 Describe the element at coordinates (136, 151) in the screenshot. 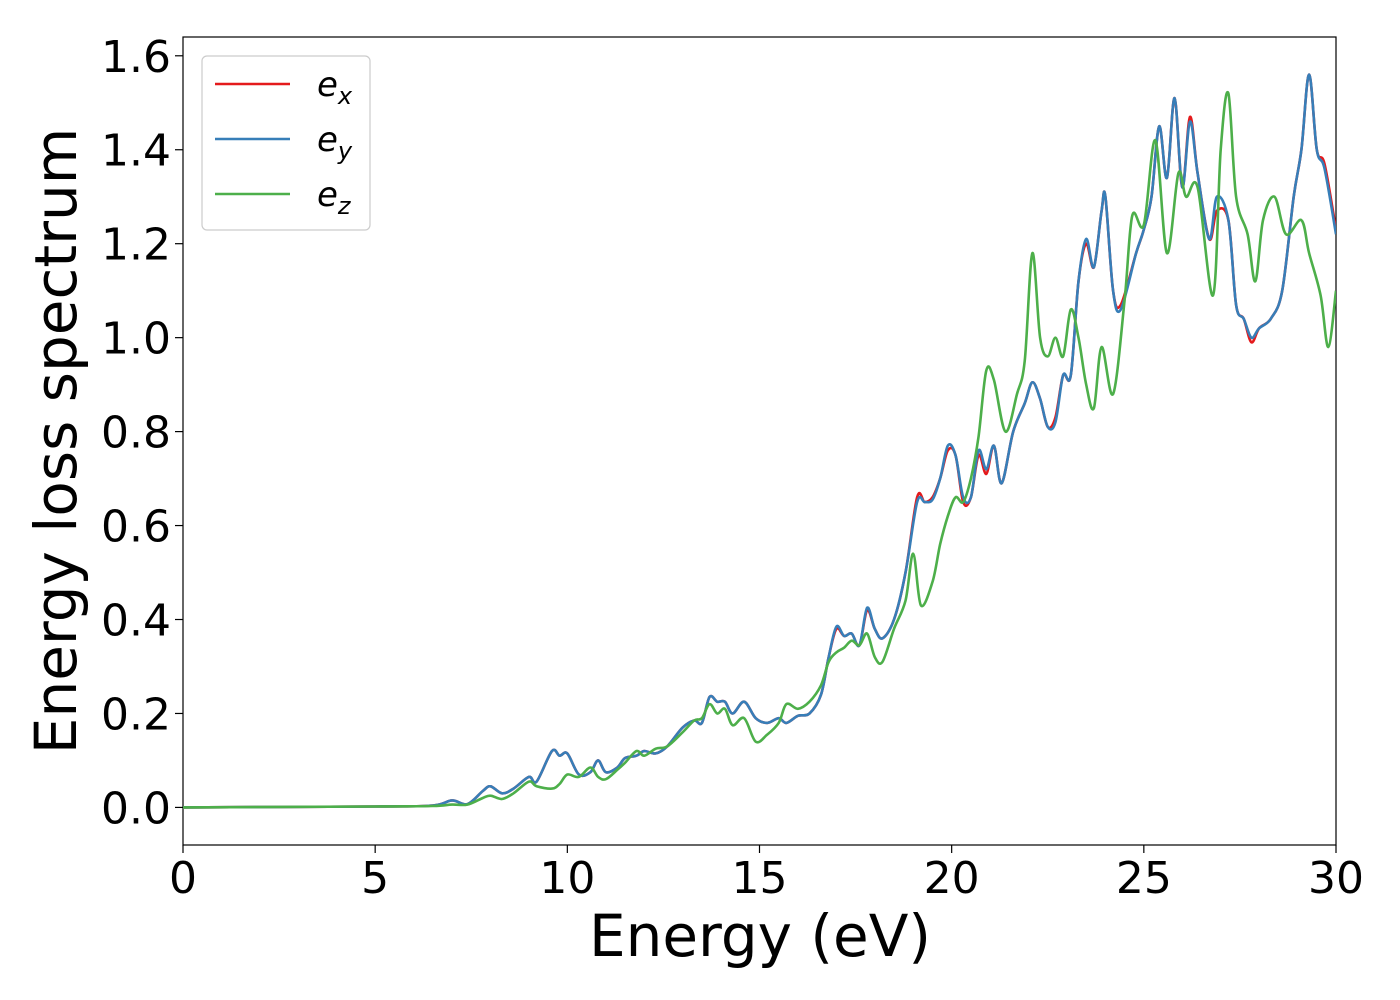

I see `y-tick-label: 1.4` at that location.